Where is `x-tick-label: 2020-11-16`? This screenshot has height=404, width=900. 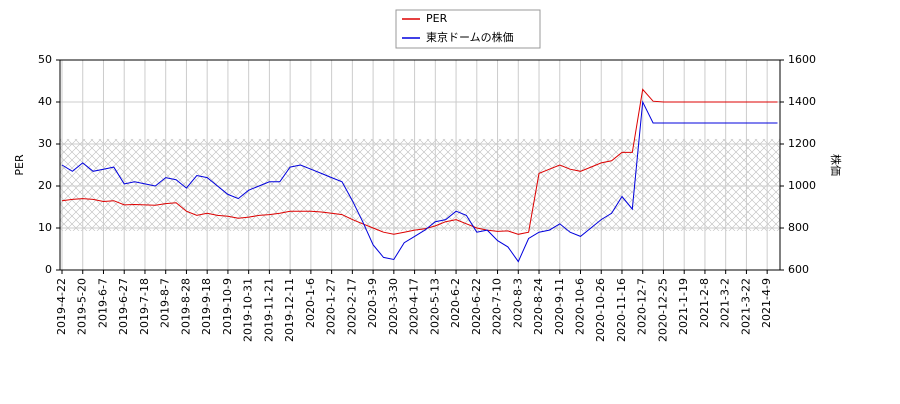 x-tick-label: 2020-11-16 is located at coordinates (621, 310).